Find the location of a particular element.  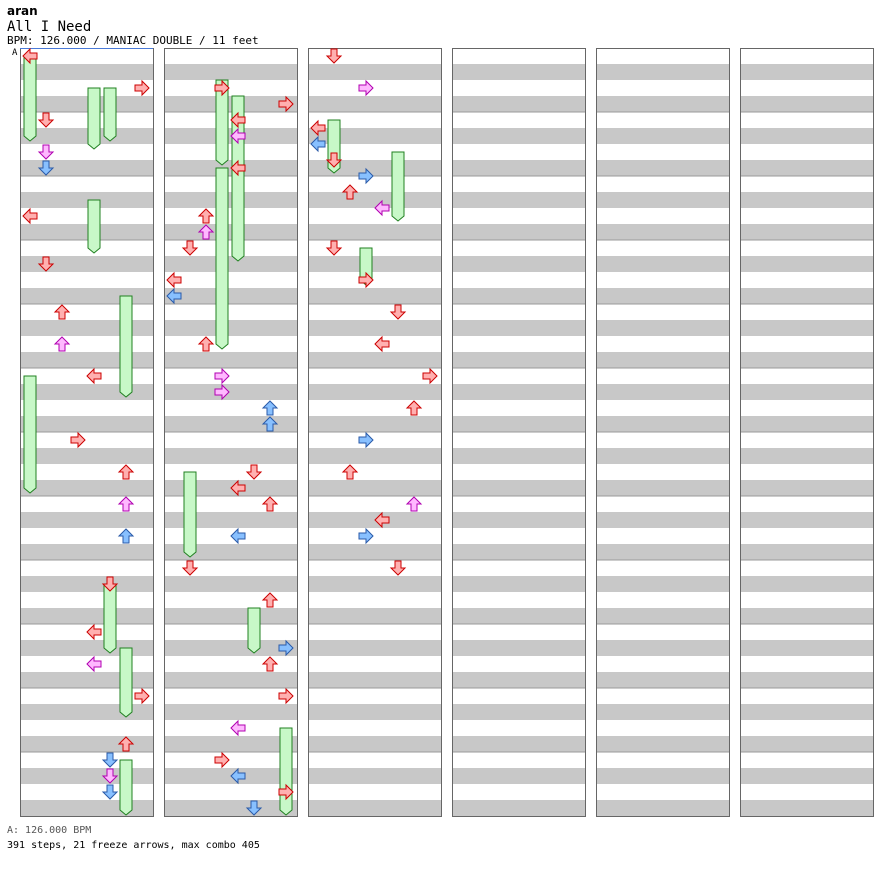

column-border is located at coordinates (231, 432).